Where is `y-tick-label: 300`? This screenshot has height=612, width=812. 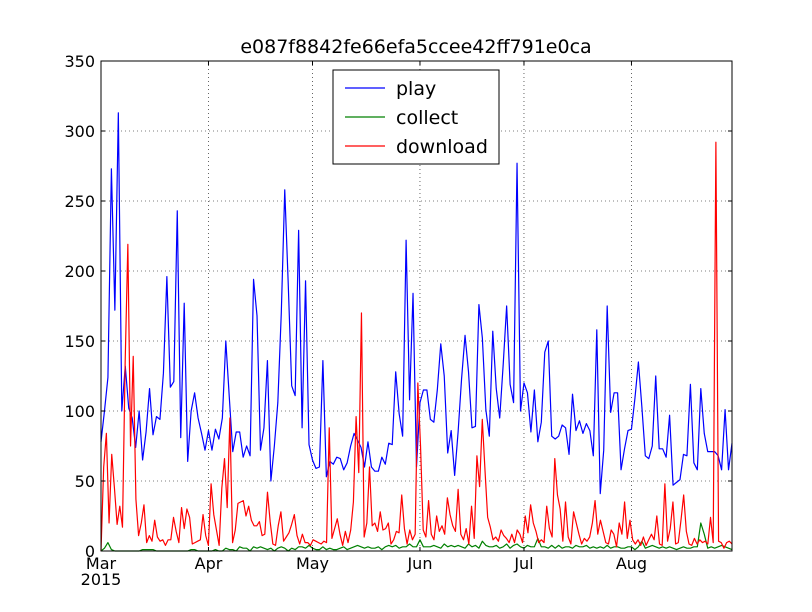
y-tick-label: 300 is located at coordinates (79, 131).